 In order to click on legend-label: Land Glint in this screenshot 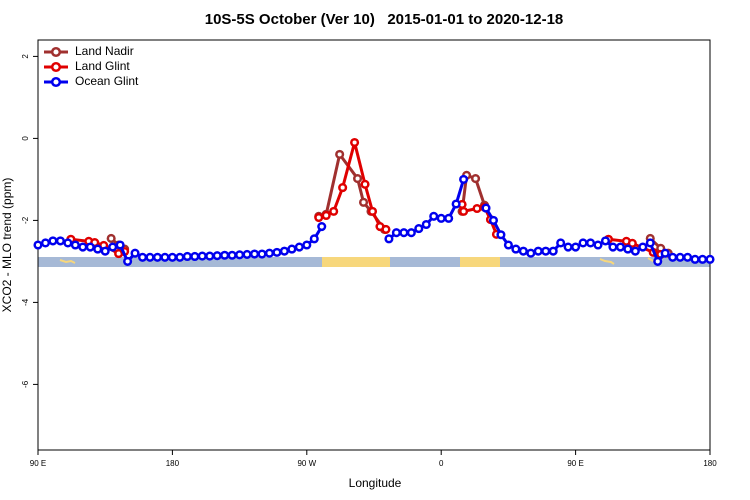, I will do `click(102, 66)`.